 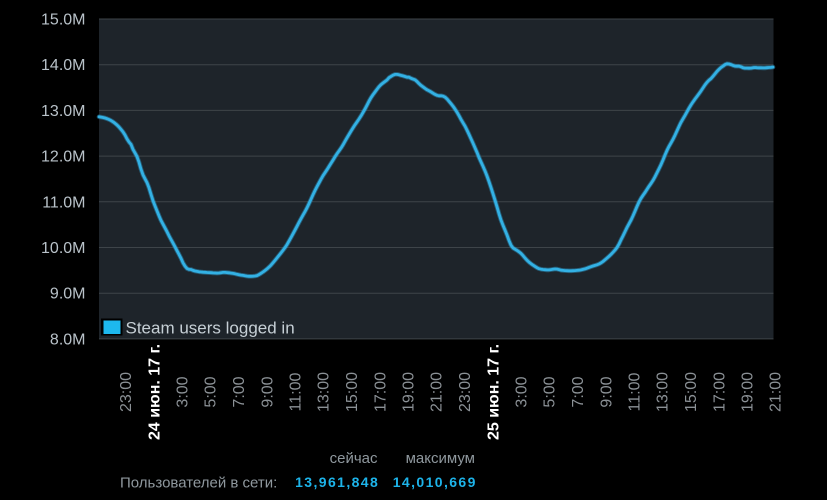 I want to click on svg-text: максимум, so click(x=440, y=458).